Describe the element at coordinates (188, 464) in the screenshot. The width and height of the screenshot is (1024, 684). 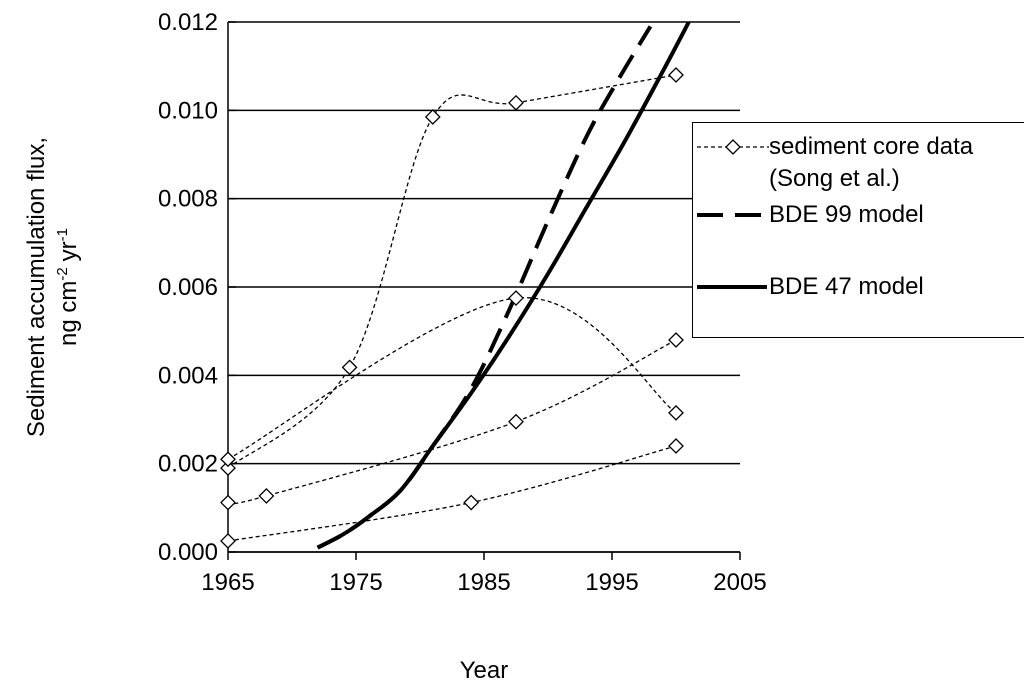
I see `y-tick-label: 0.002` at that location.